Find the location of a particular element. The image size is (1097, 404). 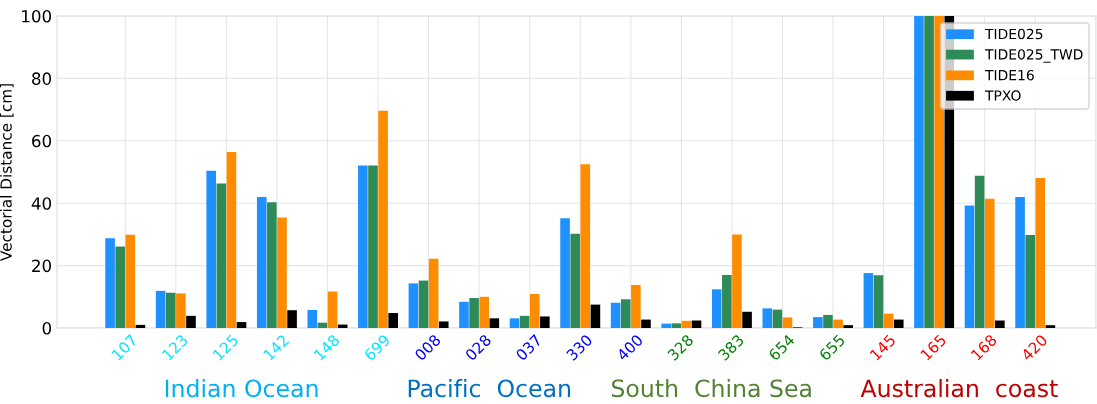

x-tick-label: 148 is located at coordinates (327, 347).